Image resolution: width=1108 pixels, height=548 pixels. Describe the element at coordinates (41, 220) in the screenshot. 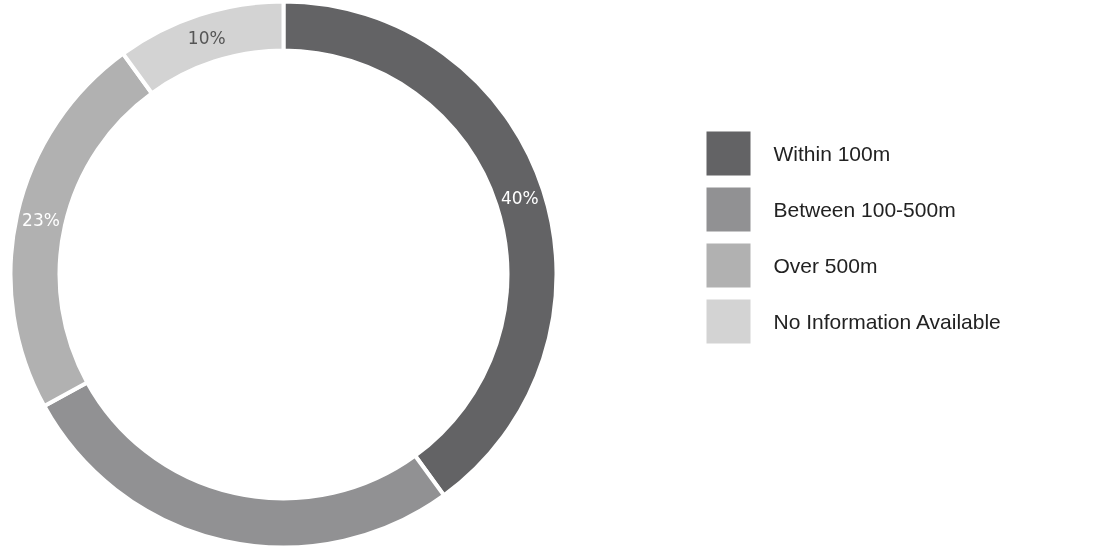

I see `data-label: 23%` at that location.